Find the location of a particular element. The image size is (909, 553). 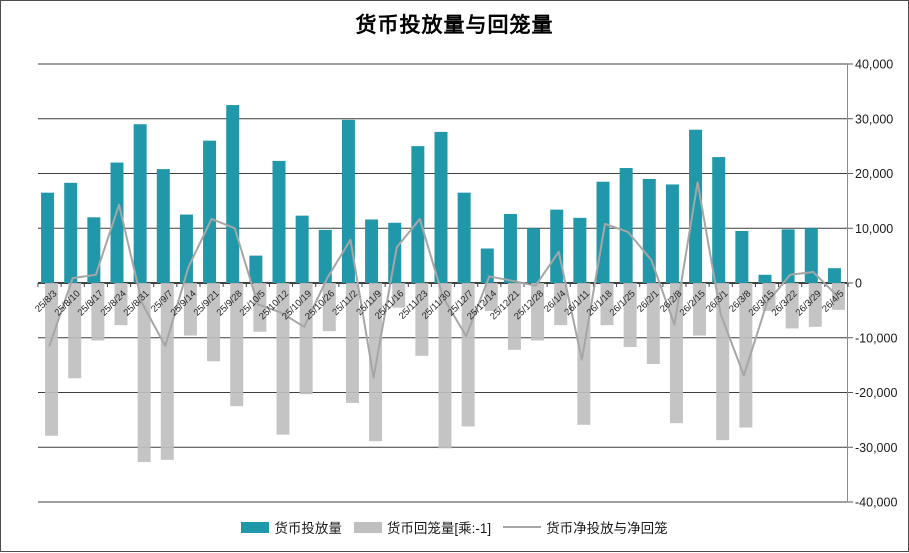

legend: 货币投放量 货币回笼量[乘:-1] 货币净投放与净回笼 is located at coordinates (454, 527).